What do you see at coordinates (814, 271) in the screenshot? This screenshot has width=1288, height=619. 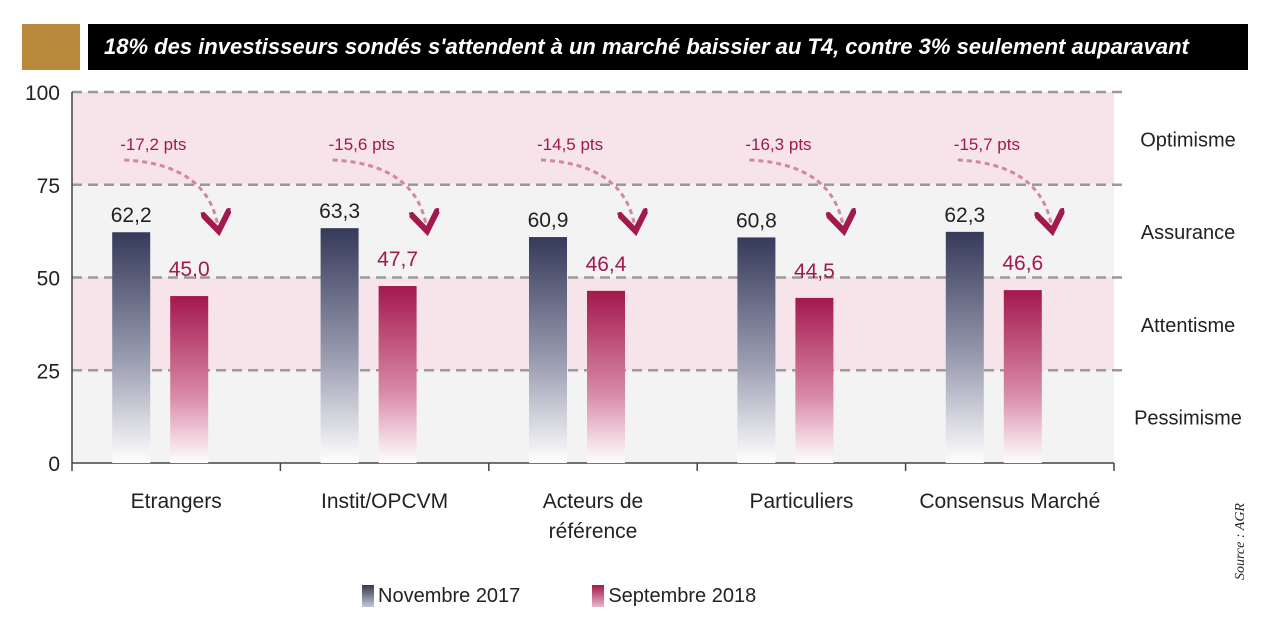 I see `data-label-septembre-2018-3: 44,5` at bounding box center [814, 271].